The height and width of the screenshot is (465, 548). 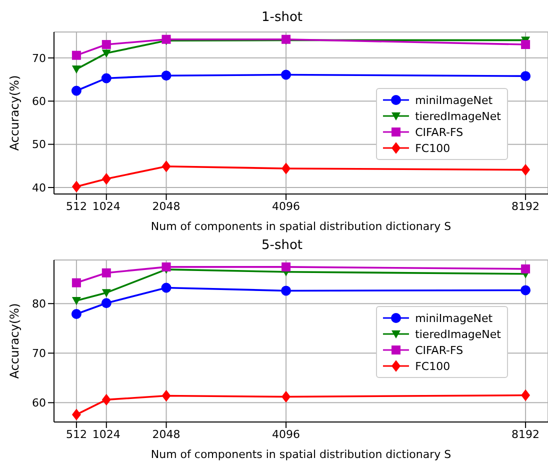 I want to click on y-tick-label: 40, so click(x=39, y=187).